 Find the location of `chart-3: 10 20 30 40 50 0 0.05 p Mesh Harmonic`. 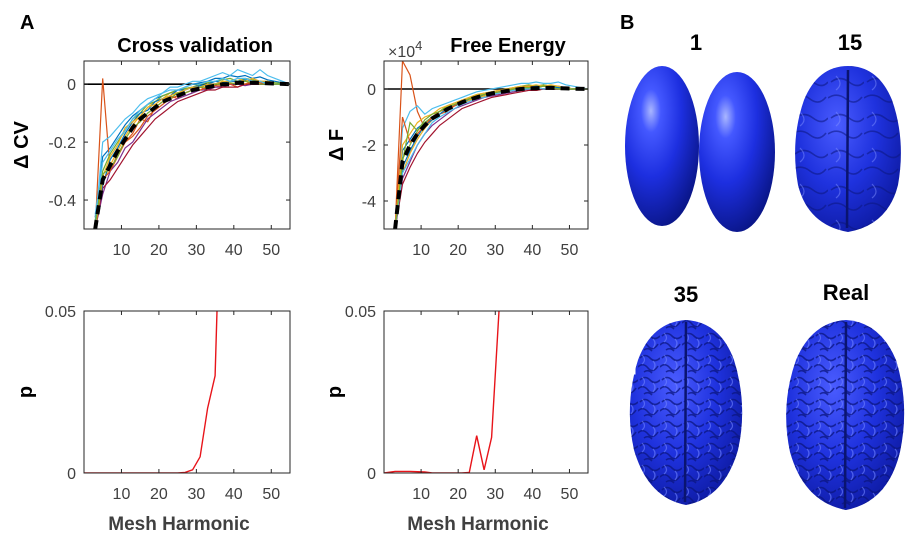

chart-3: 10 20 30 40 50 0 0.05 p Mesh Harmonic is located at coordinates (153, 419).